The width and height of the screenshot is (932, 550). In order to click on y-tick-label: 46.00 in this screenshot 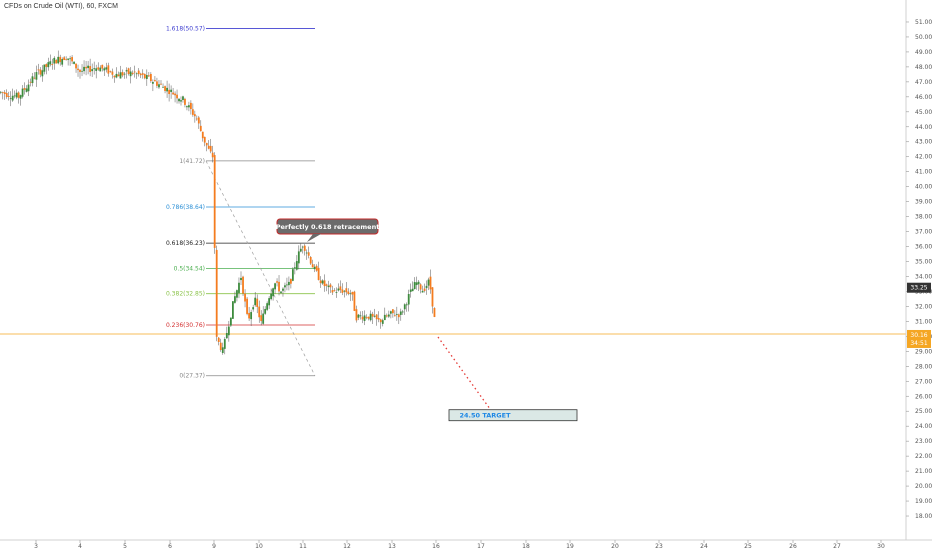, I will do `click(923, 97)`.